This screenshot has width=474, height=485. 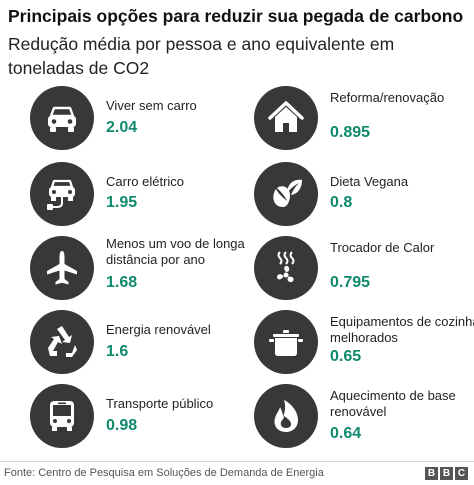 What do you see at coordinates (364, 271) in the screenshot?
I see `option-item: Trocador de Calor 0.795` at bounding box center [364, 271].